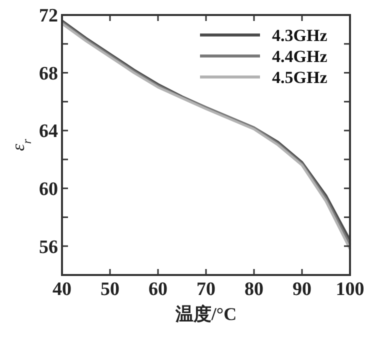  What do you see at coordinates (48, 73) in the screenshot?
I see `y-tick-label: 68` at bounding box center [48, 73].